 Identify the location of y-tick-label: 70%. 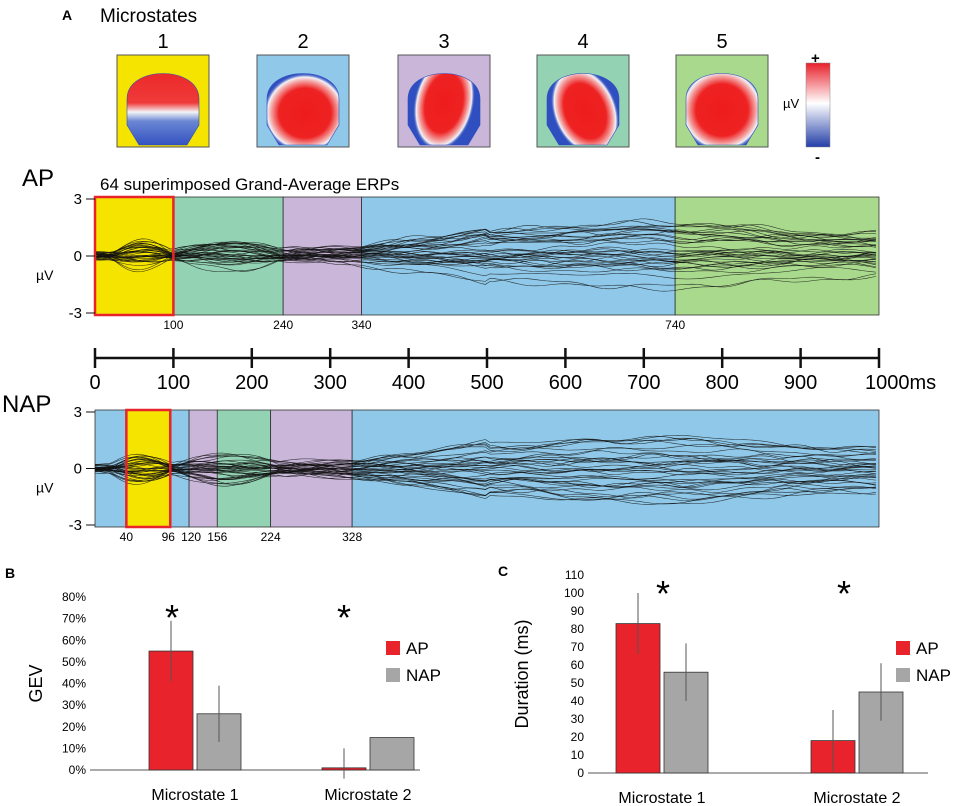
(74, 619).